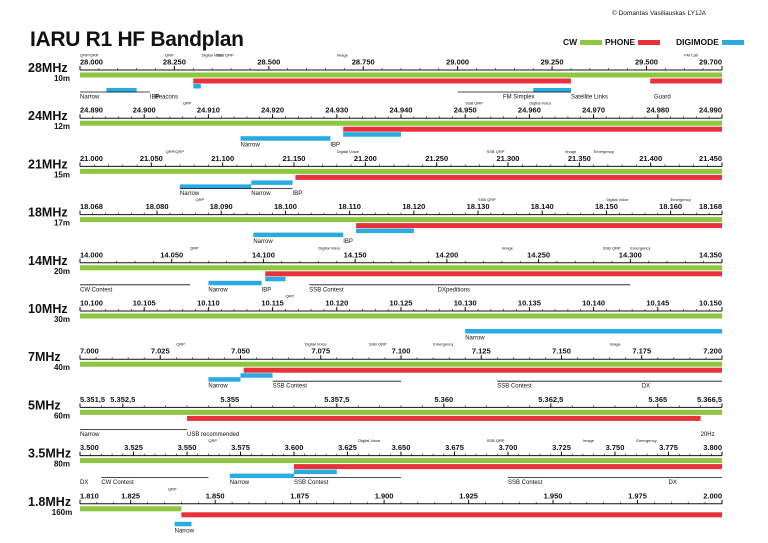 This screenshot has width=768, height=543. I want to click on band-name-30m: 10MHz, so click(48, 309).